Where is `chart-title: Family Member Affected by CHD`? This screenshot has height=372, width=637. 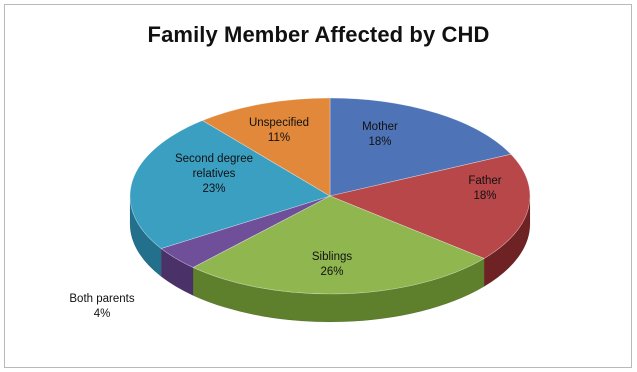 chart-title: Family Member Affected by CHD is located at coordinates (318, 34).